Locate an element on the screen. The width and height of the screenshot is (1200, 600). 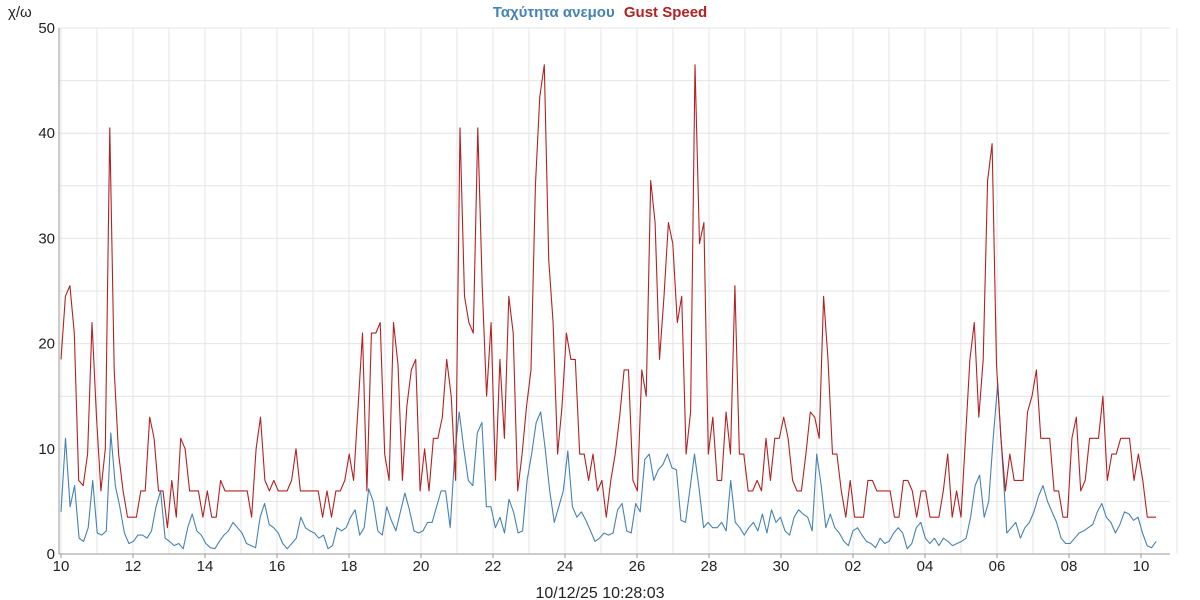
y-tick-label: 40 is located at coordinates (46, 133).